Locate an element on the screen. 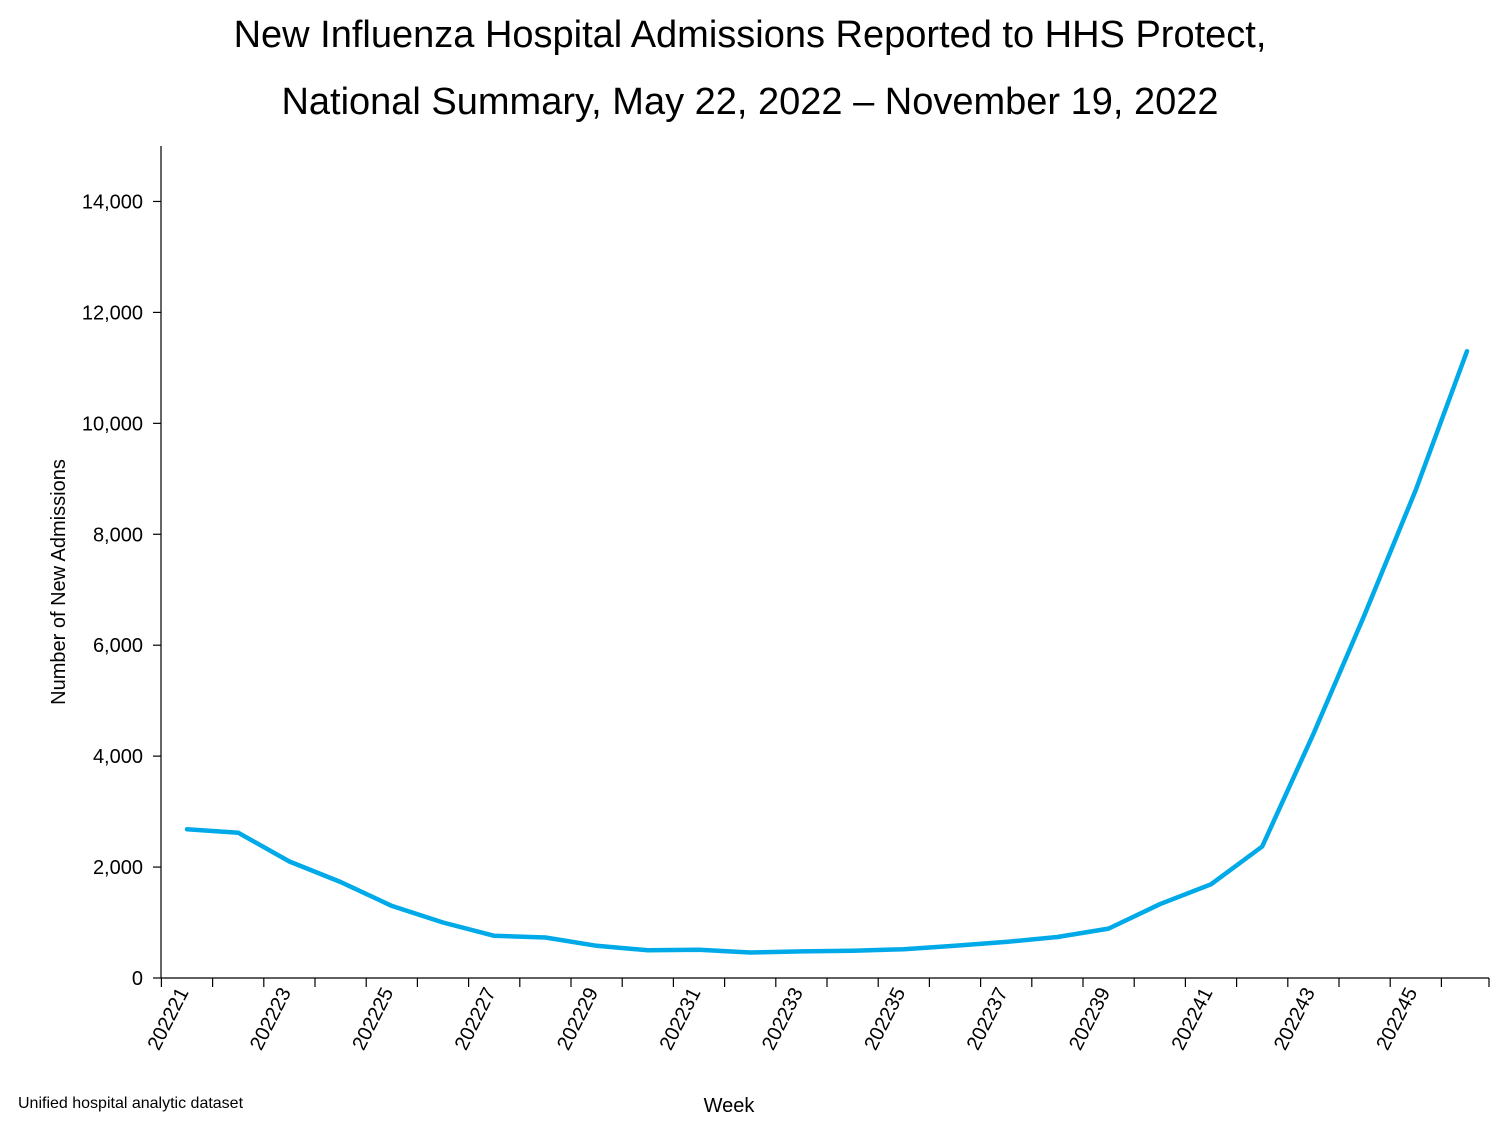  x-axis-title: Week is located at coordinates (730, 1106).